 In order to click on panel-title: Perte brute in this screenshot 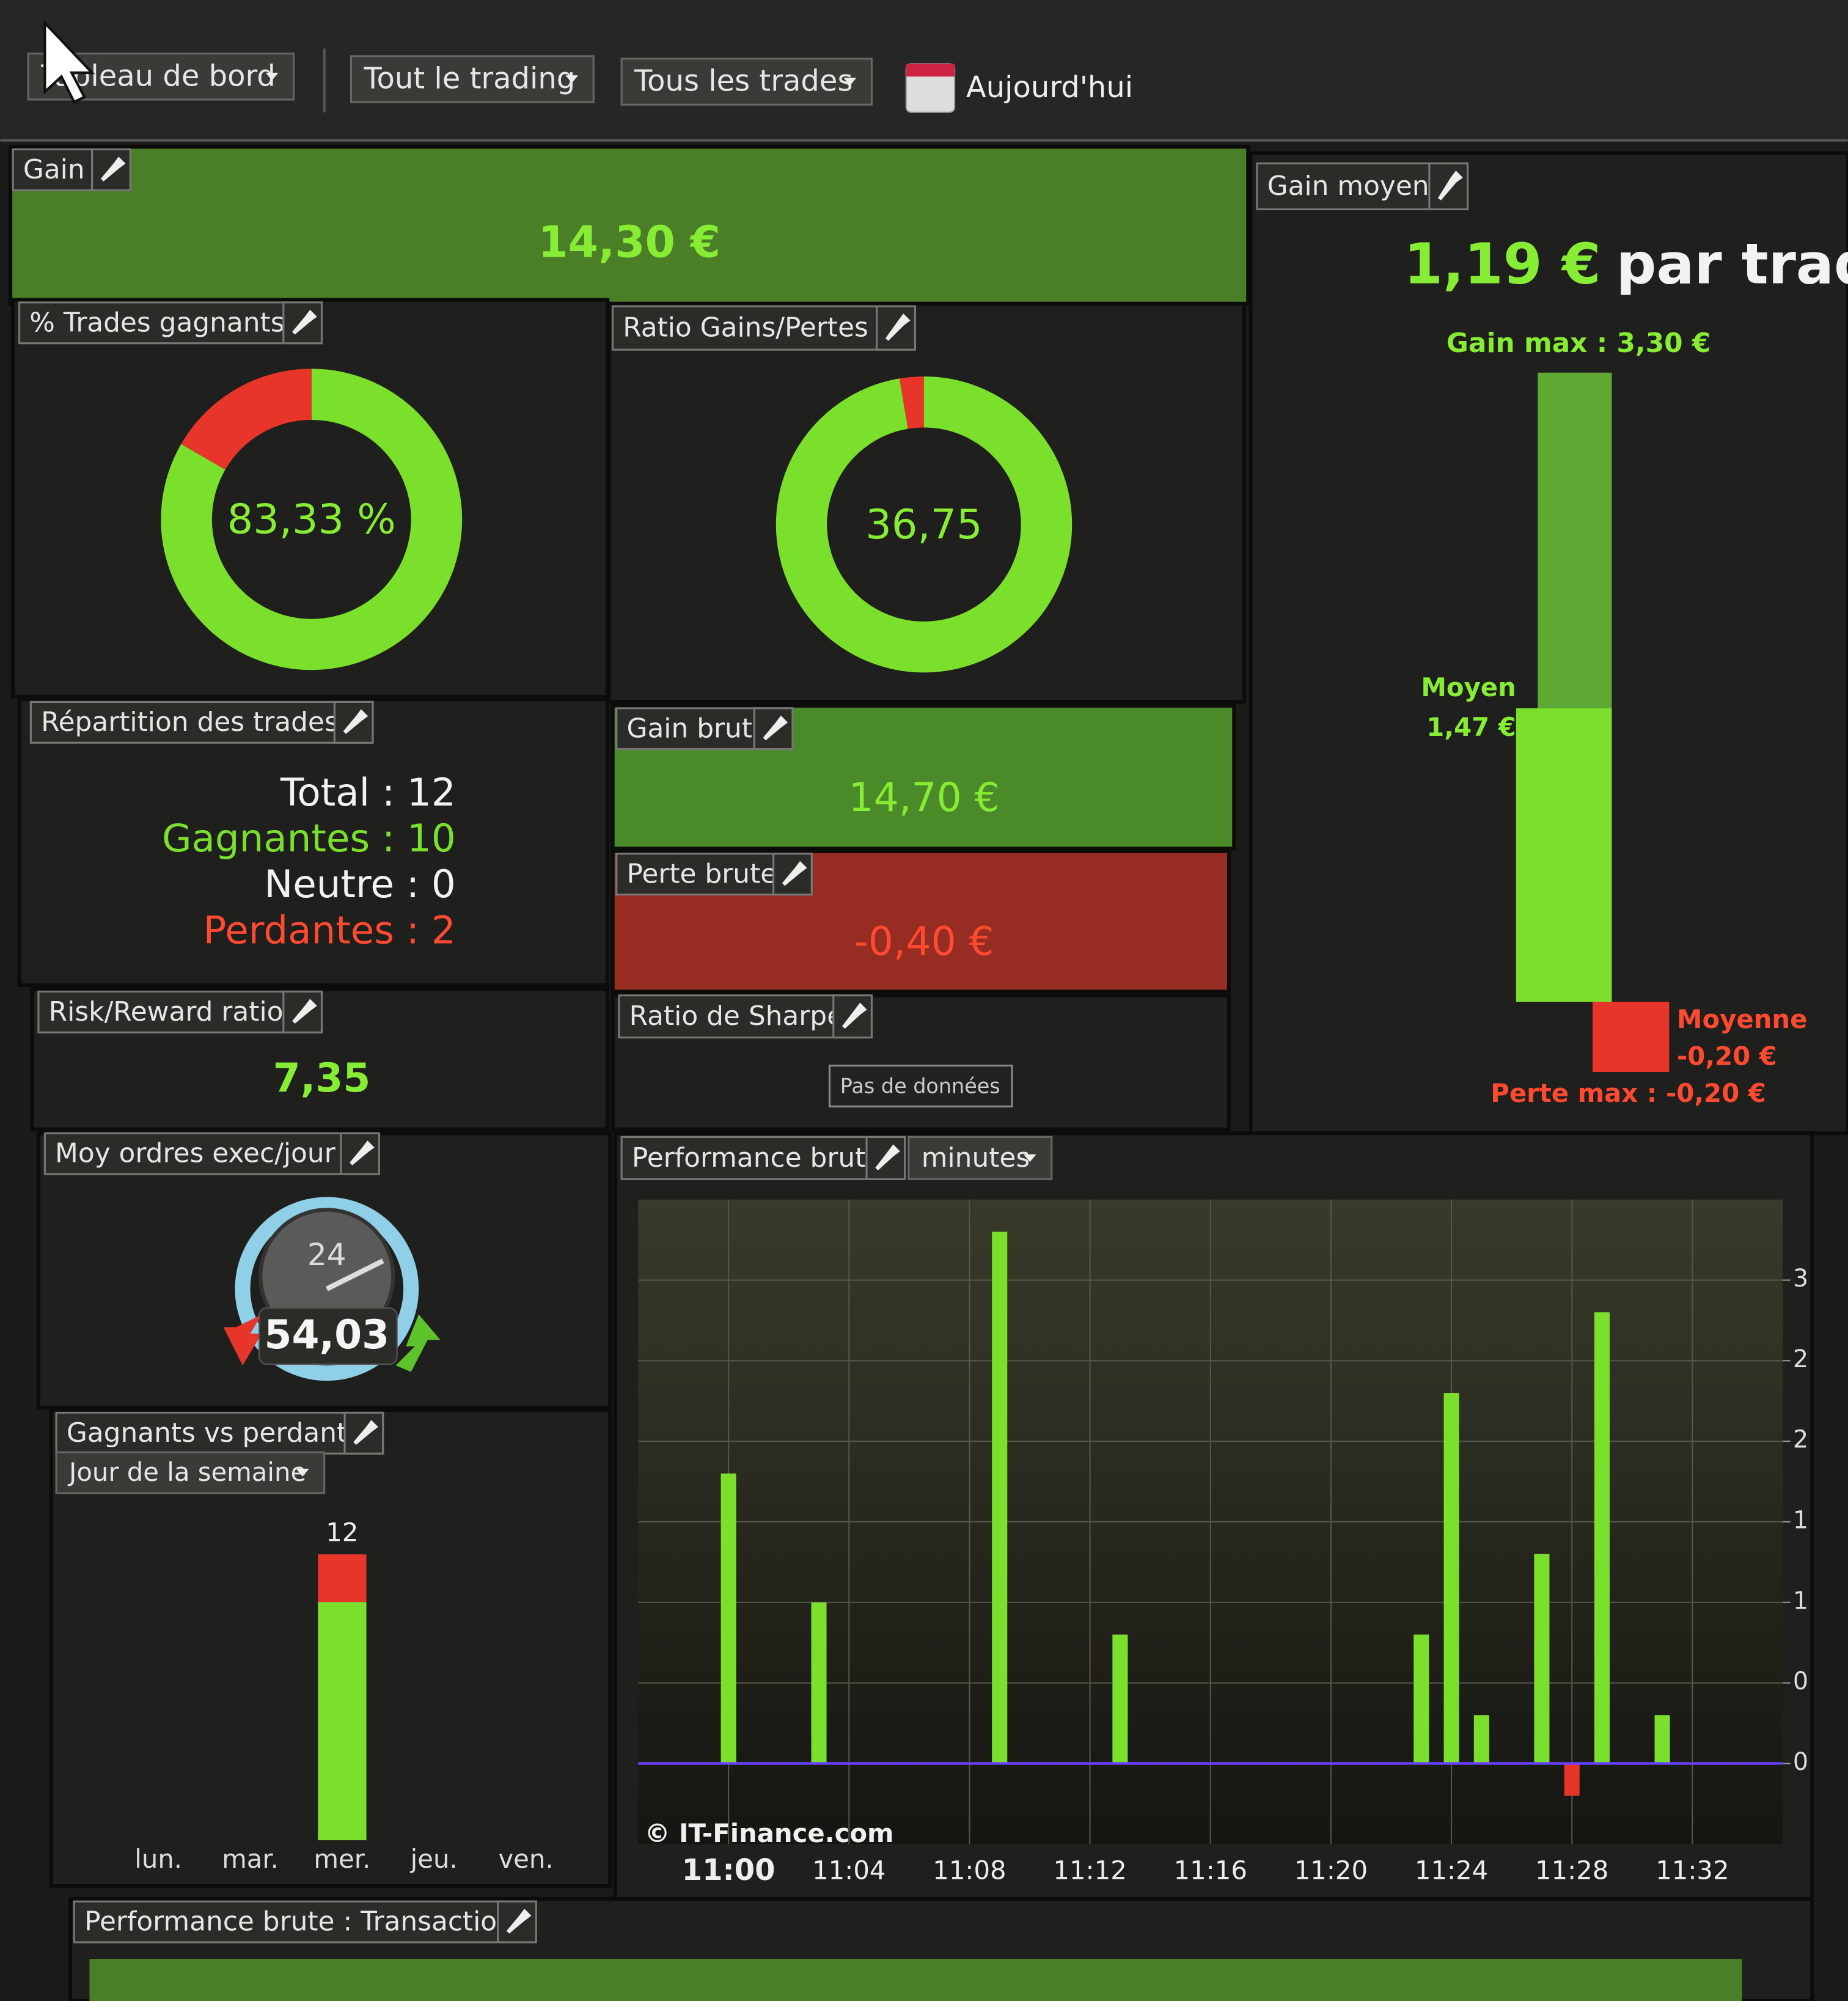, I will do `click(702, 873)`.